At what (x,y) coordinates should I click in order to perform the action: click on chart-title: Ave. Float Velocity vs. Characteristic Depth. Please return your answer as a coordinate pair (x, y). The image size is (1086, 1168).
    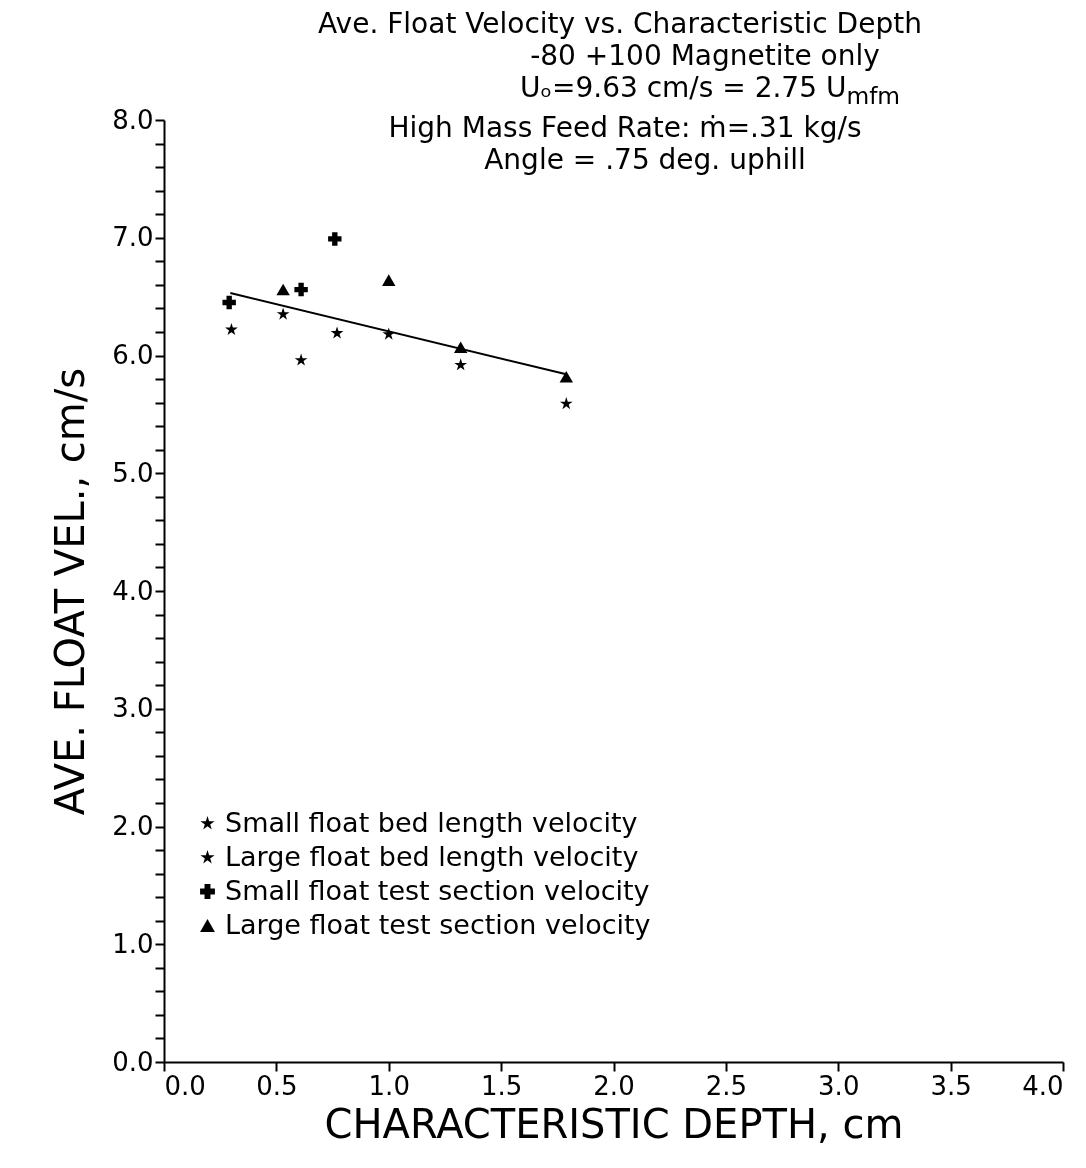
    Looking at the image, I should click on (620, 23).